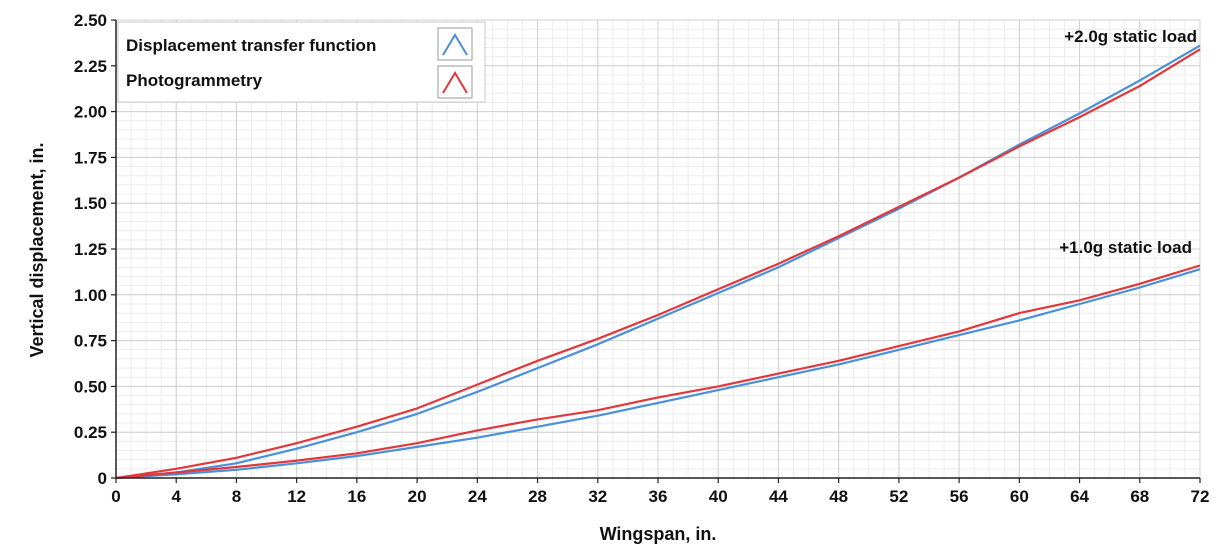  I want to click on x-tick-label: 72, so click(1200, 496).